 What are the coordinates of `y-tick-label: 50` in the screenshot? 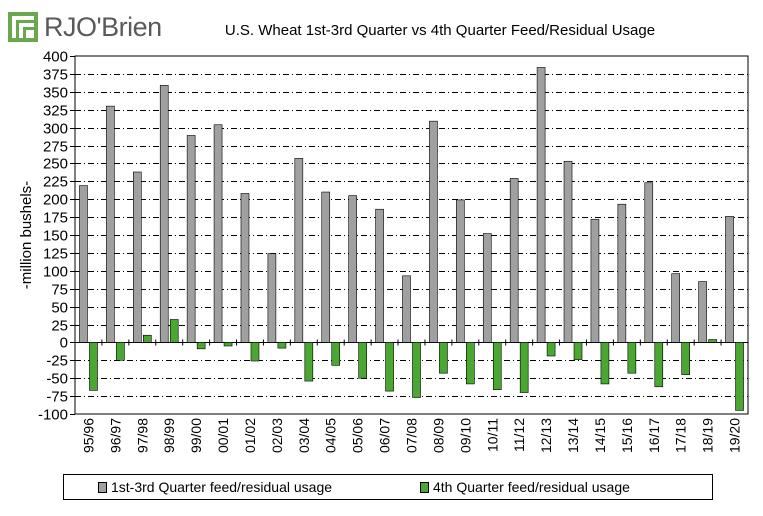 It's located at (59, 308).